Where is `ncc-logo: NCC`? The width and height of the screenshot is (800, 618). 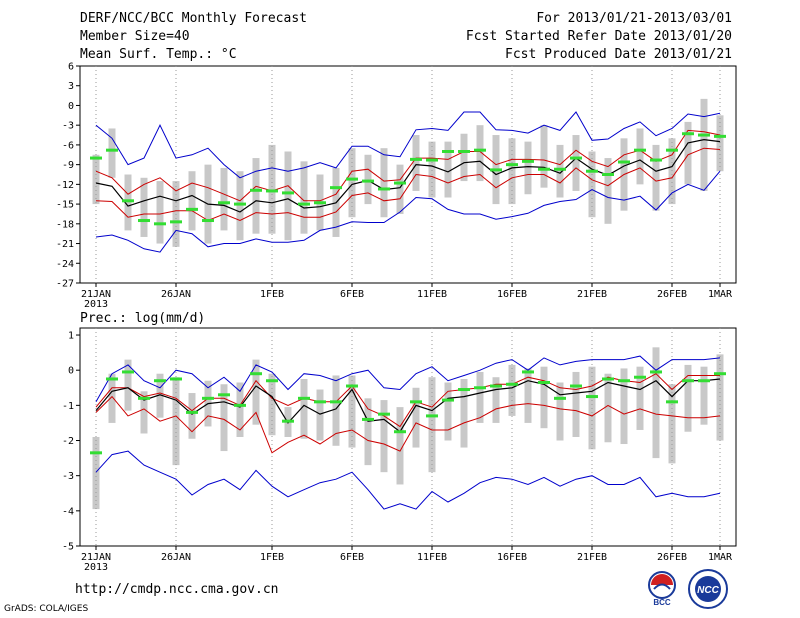
ncc-logo: NCC is located at coordinates (708, 589).